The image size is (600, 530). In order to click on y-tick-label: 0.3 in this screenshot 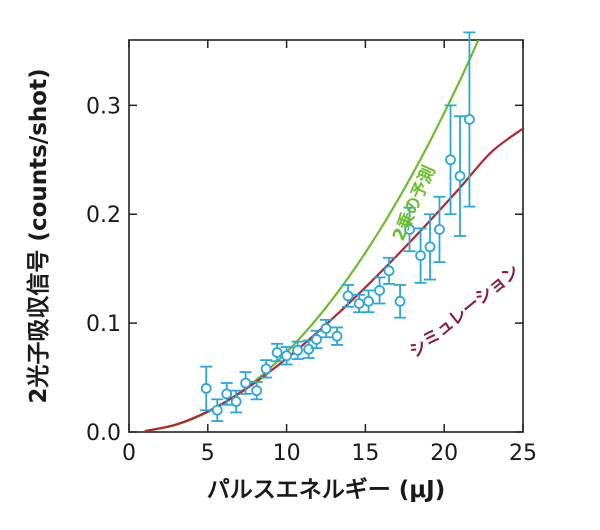, I will do `click(103, 106)`.